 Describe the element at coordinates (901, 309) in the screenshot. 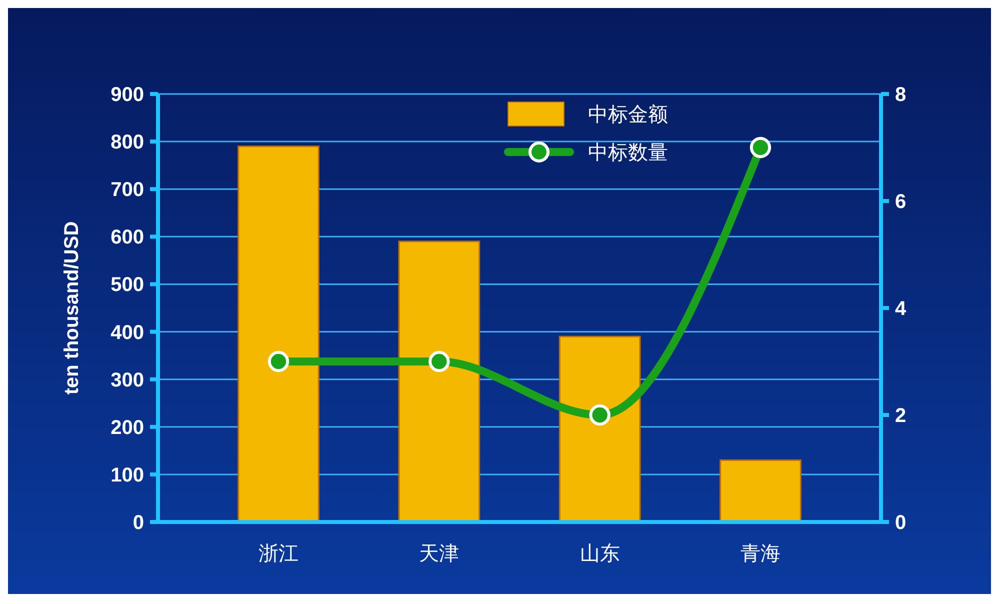

I see `y2-tick-label: 4` at that location.